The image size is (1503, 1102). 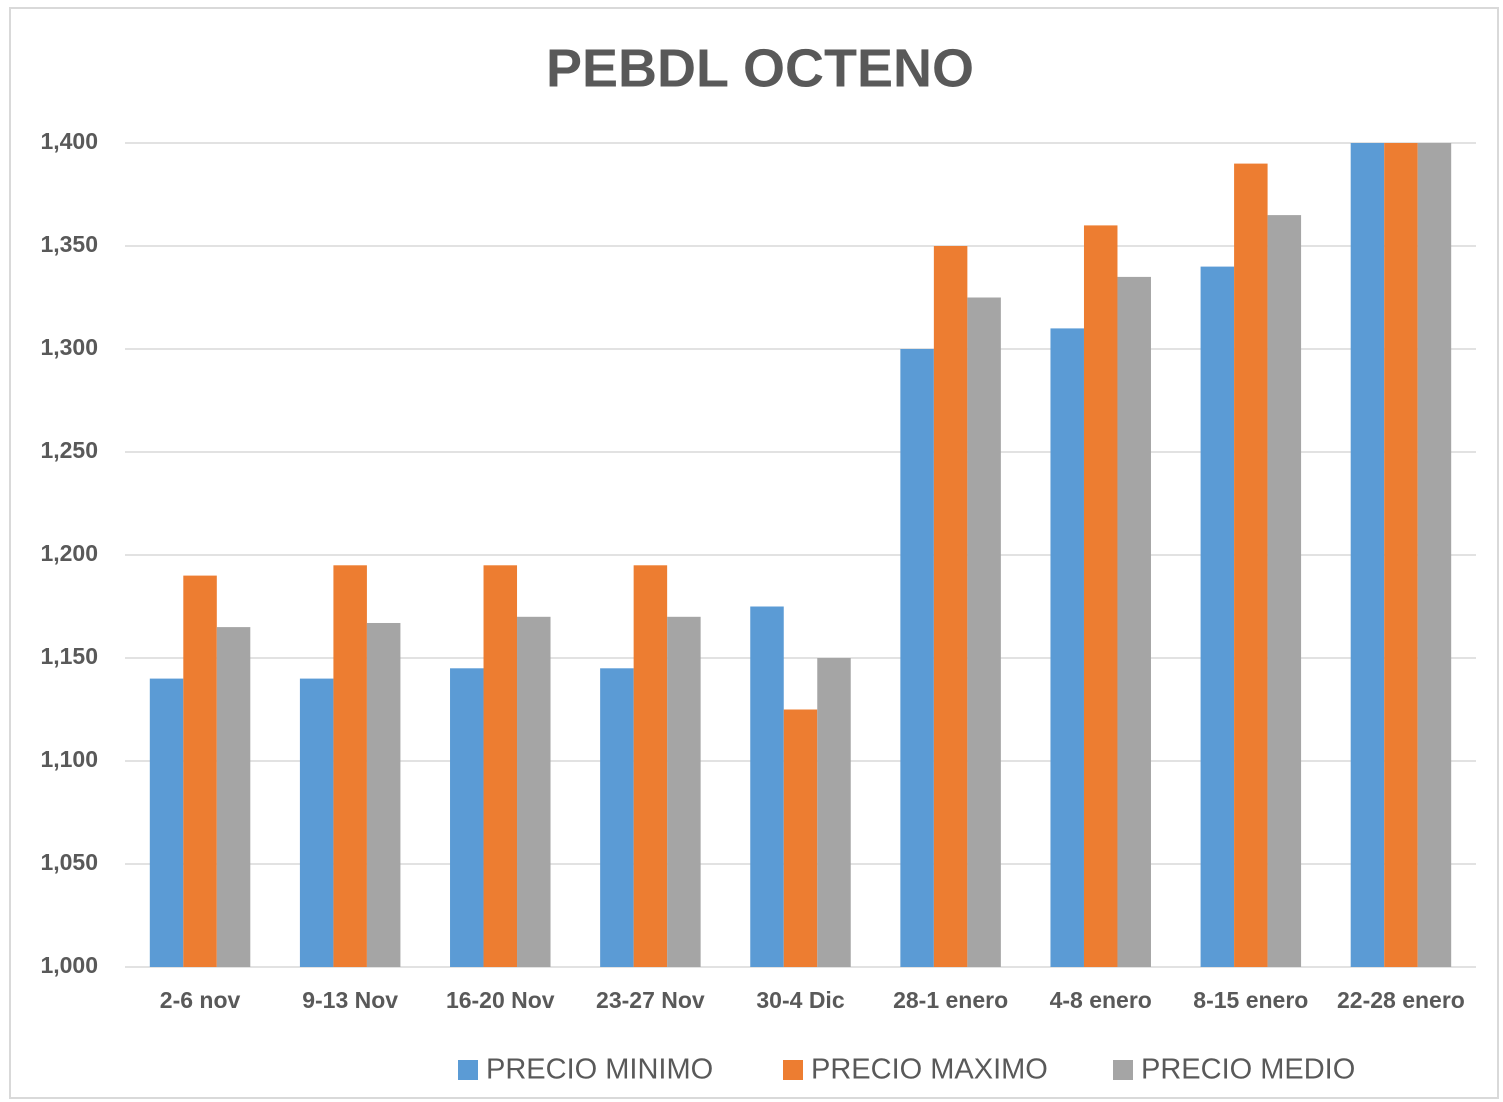 What do you see at coordinates (929, 1070) in the screenshot?
I see `legend-label: PRECIO MAXIMO` at bounding box center [929, 1070].